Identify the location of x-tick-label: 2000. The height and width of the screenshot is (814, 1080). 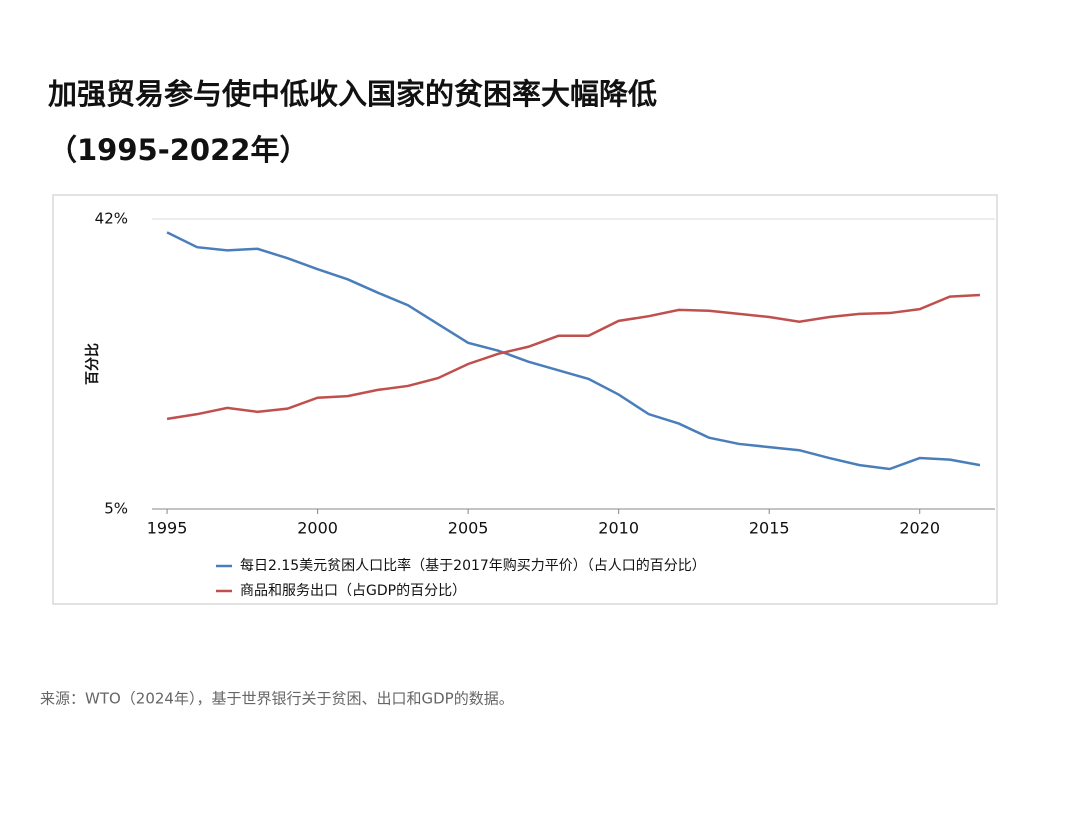
(317, 528).